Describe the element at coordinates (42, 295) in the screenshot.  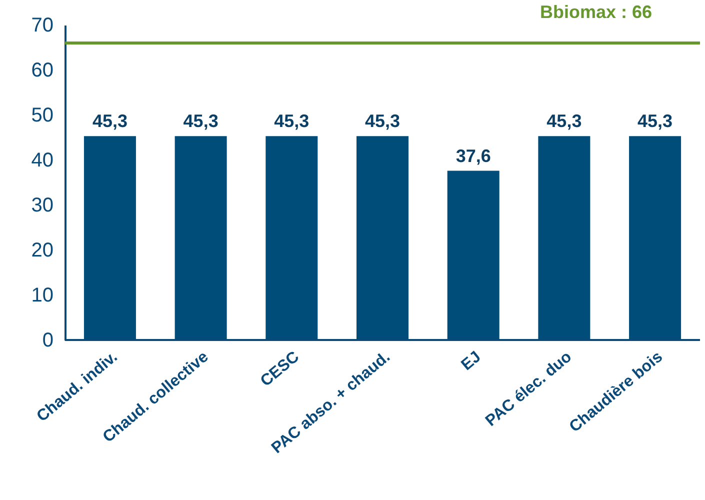
I see `y-tick-label: 10` at that location.